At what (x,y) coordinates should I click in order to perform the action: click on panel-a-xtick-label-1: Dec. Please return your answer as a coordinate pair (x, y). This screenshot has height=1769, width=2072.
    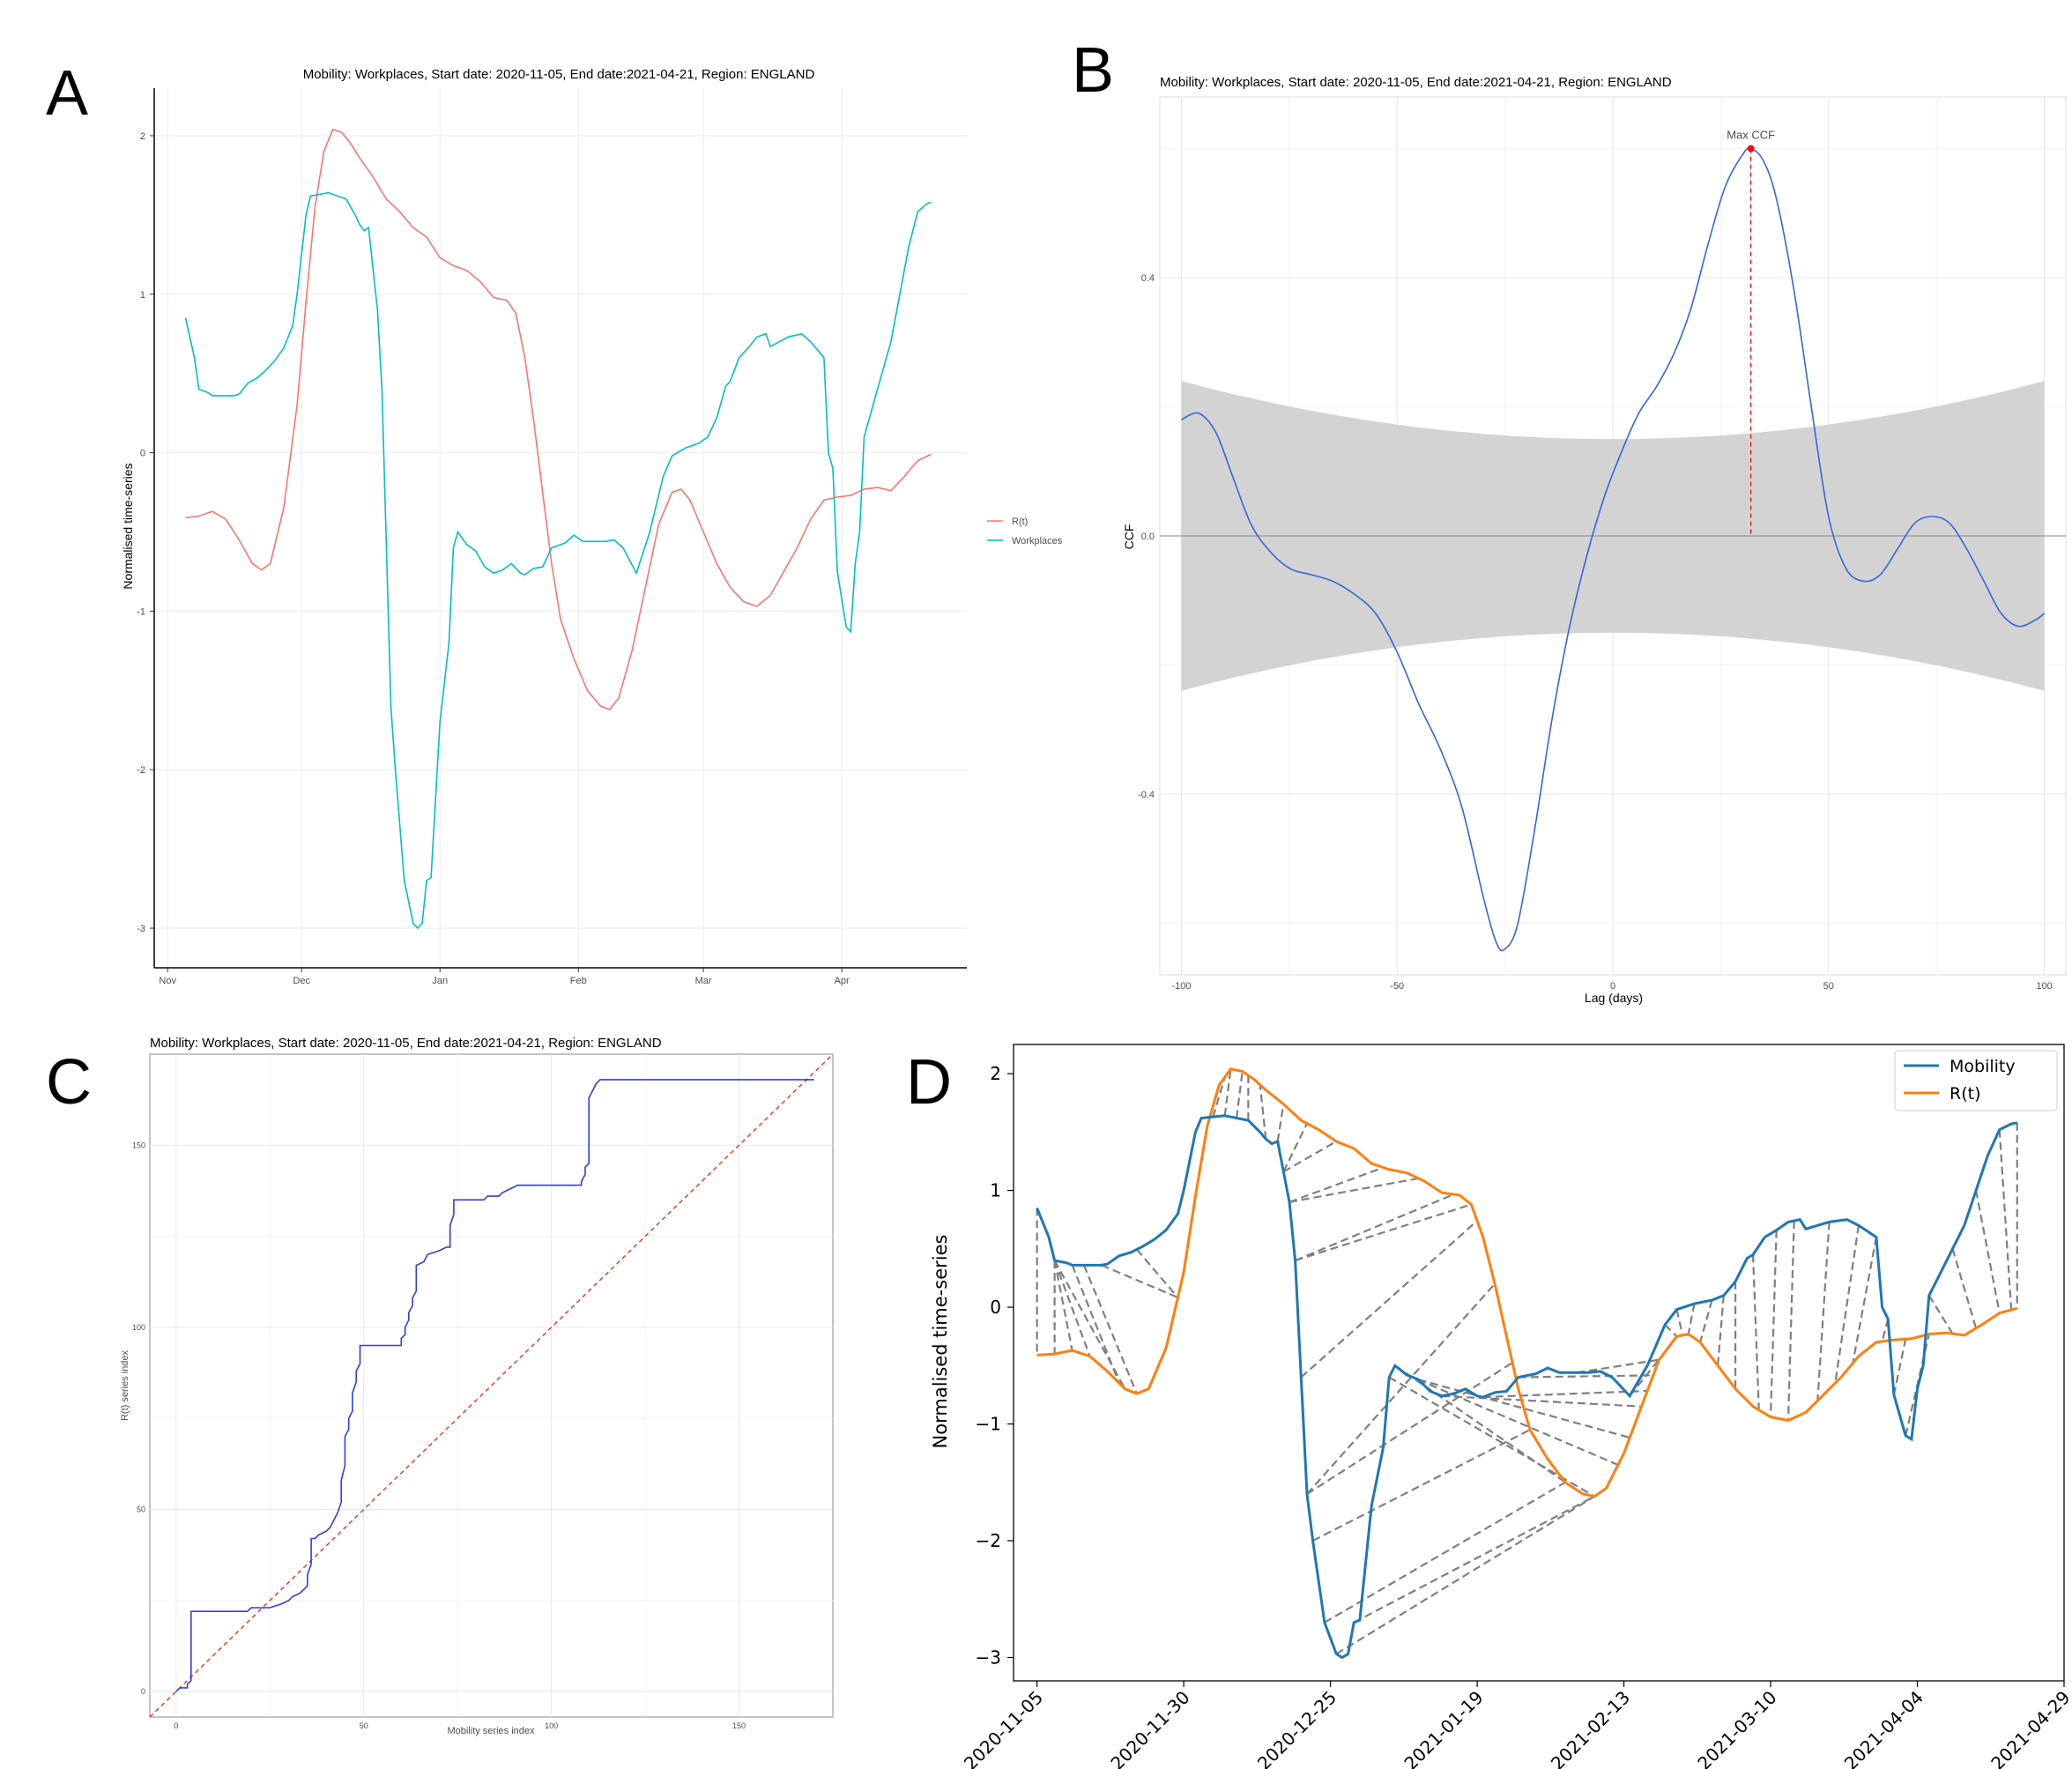
    Looking at the image, I should click on (302, 981).